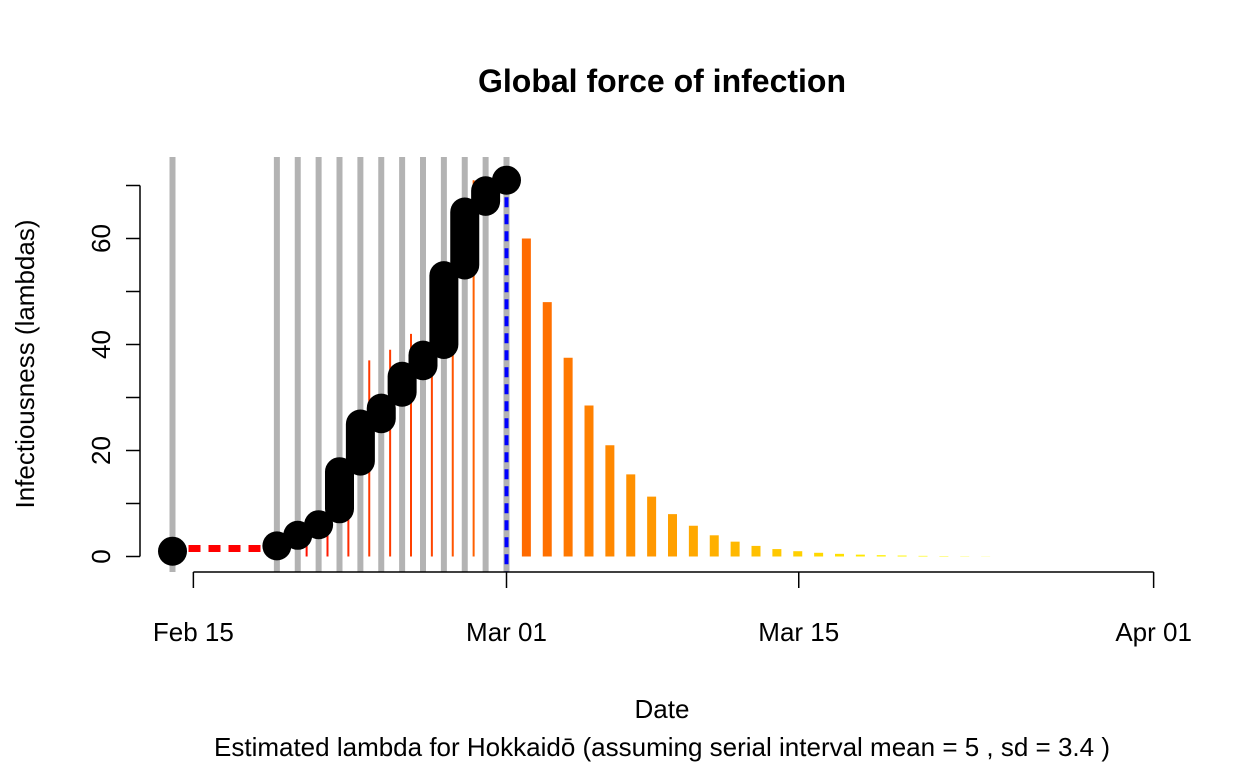 This screenshot has height=768, width=1248. What do you see at coordinates (101, 238) in the screenshot?
I see `y-tick-label: 60` at bounding box center [101, 238].